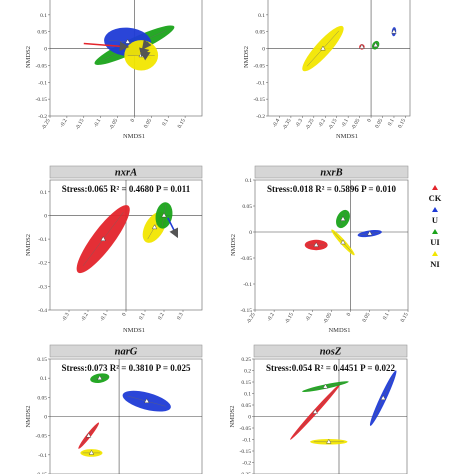 This screenshot has height=474, width=474. Describe the element at coordinates (345, 123) in the screenshot. I see `x-tick-label: -0.1` at that location.